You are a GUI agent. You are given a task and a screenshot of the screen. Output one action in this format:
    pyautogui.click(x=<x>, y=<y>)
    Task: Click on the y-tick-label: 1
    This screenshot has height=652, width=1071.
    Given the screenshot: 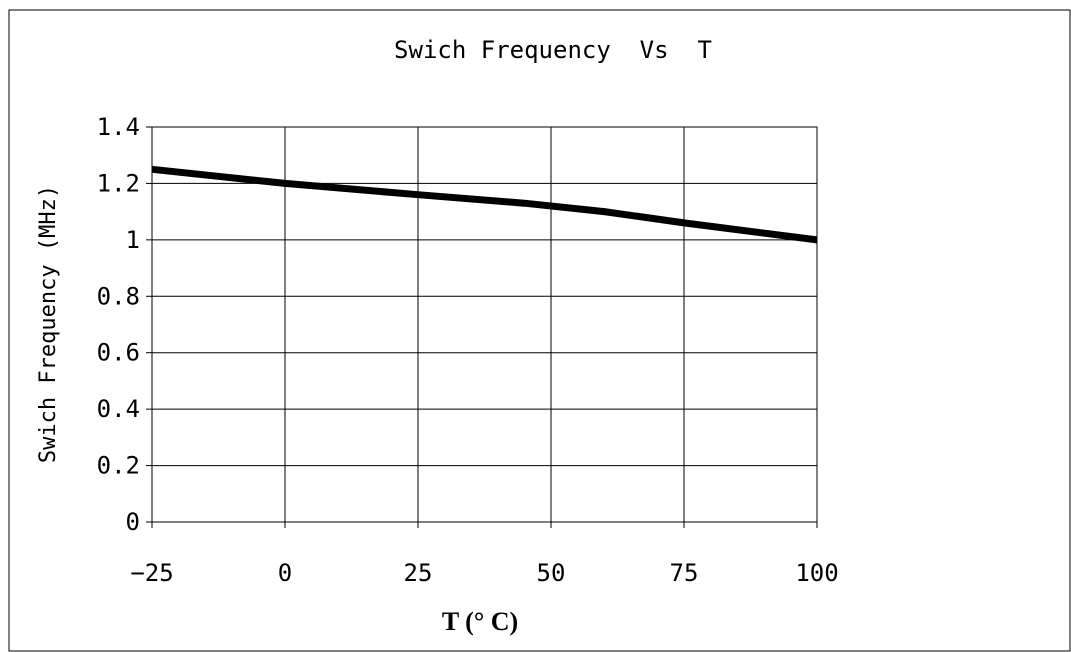 What is the action you would take?
    pyautogui.click(x=133, y=240)
    